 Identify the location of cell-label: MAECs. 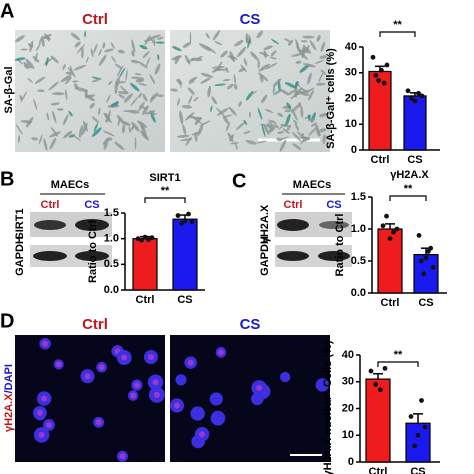
(70, 185).